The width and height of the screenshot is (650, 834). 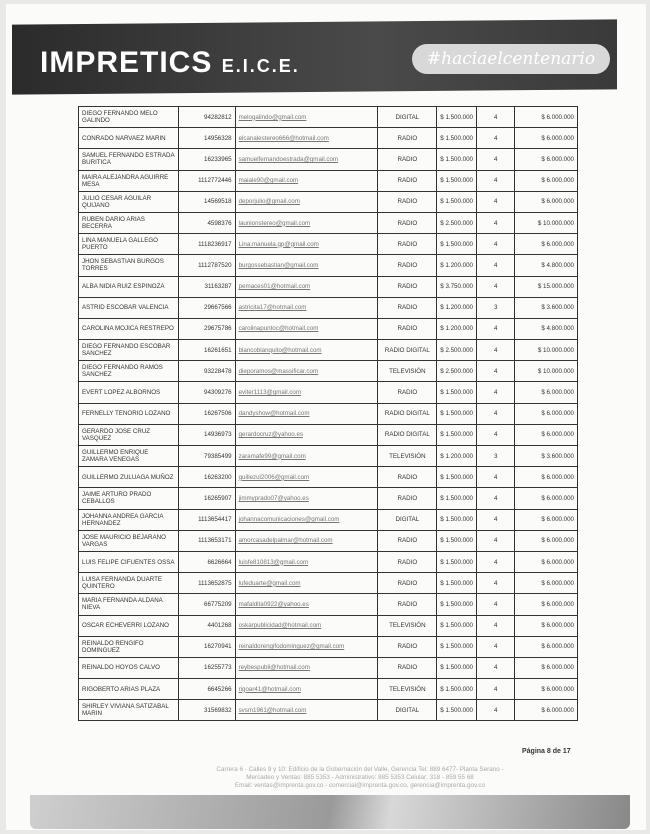 What do you see at coordinates (206, 265) in the screenshot?
I see `id-cell: 1112787520` at bounding box center [206, 265].